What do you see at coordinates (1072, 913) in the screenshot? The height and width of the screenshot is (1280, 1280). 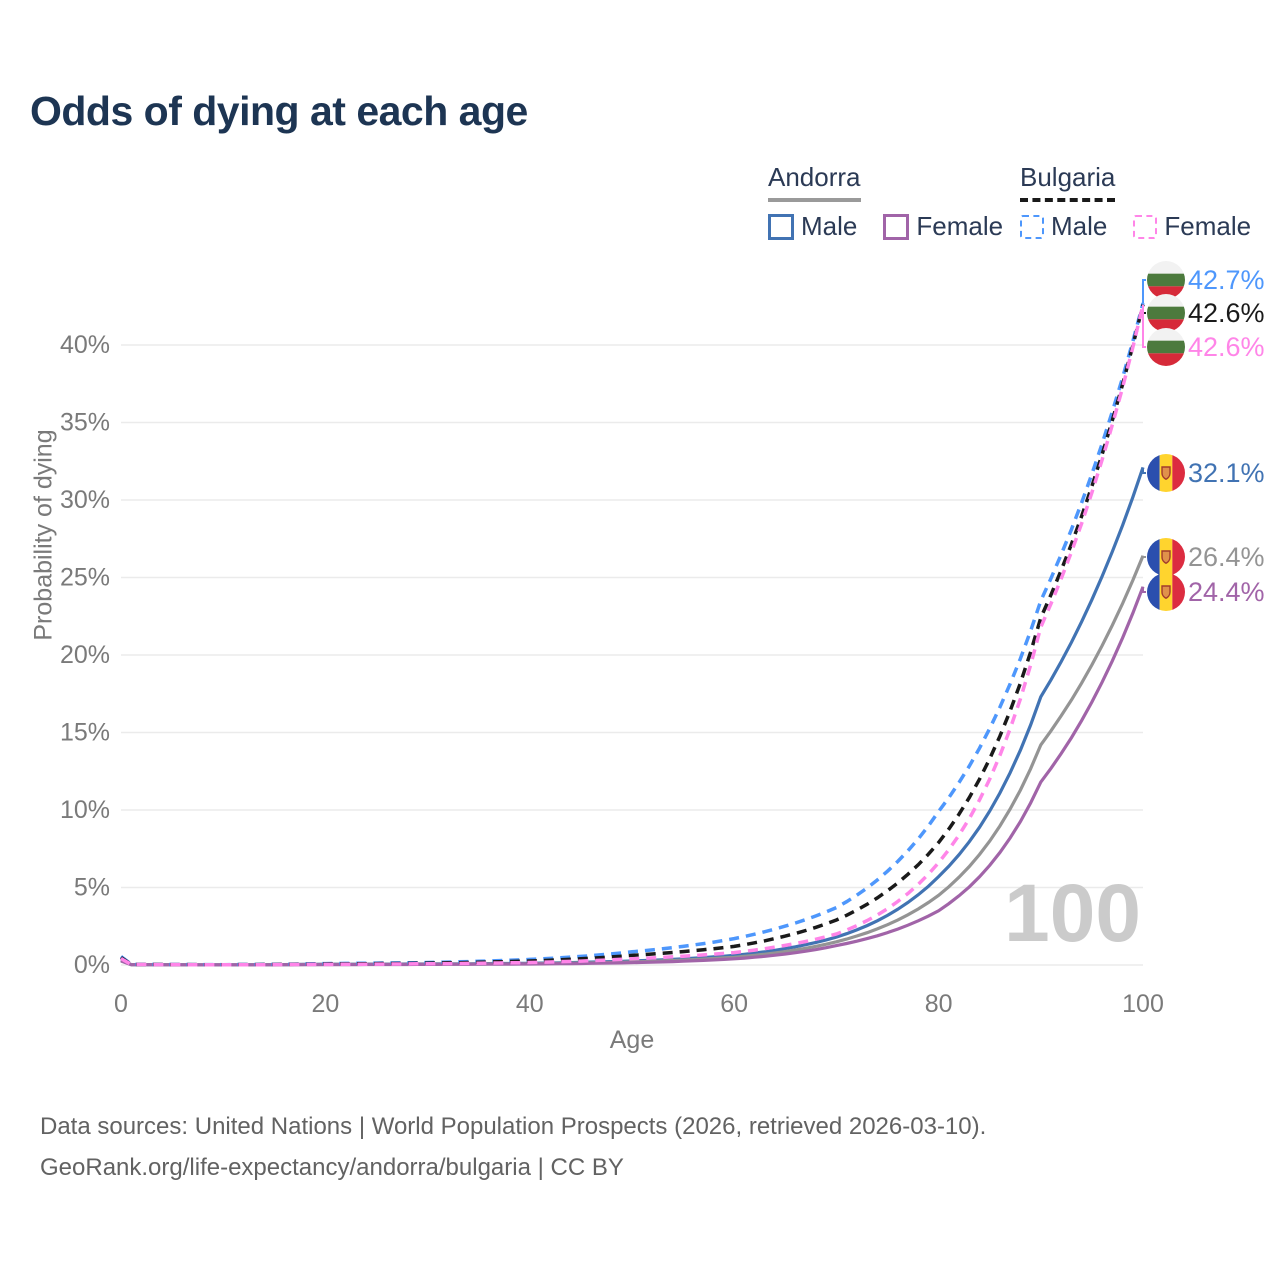 I see `age-indicator-watermark: 100` at bounding box center [1072, 913].